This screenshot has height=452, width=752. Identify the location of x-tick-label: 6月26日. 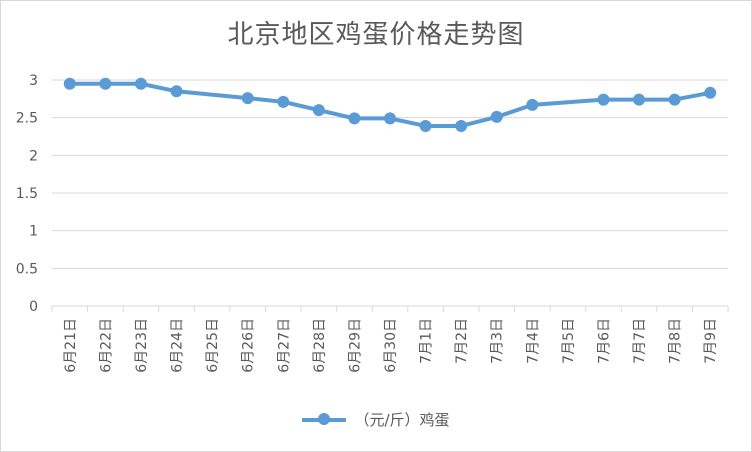
(249, 345).